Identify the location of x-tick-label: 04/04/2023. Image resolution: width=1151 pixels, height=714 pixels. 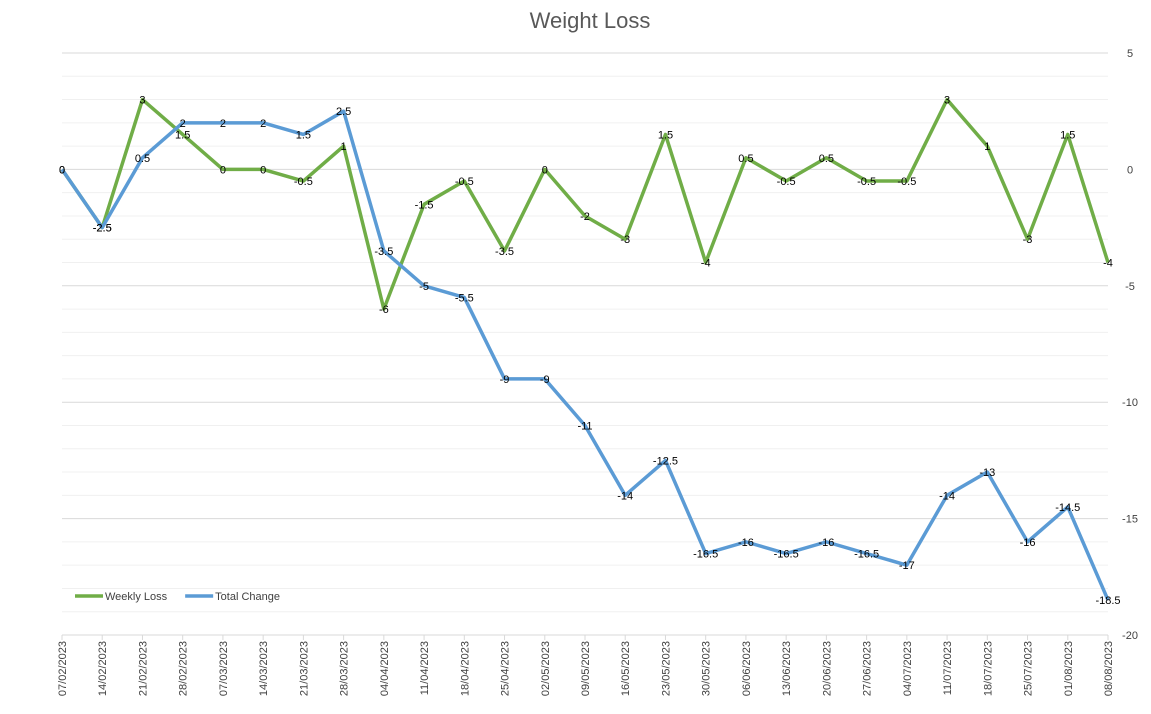
(385, 668).